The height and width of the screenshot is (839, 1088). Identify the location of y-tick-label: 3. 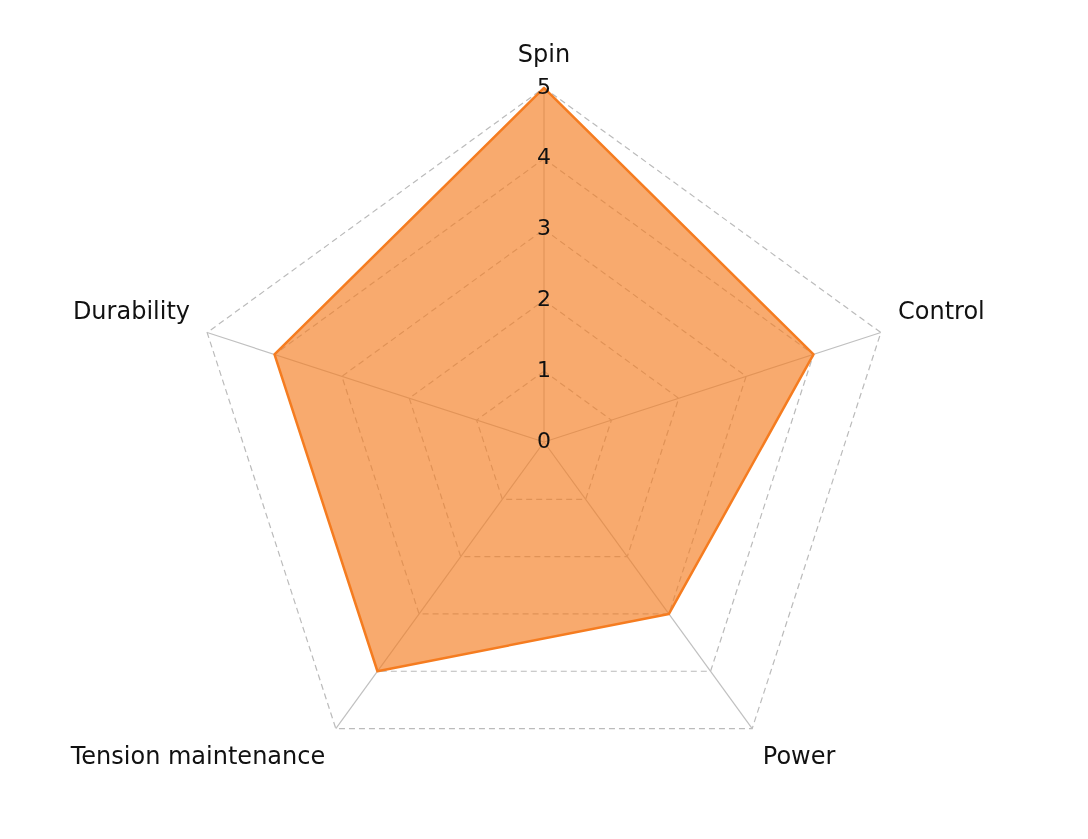
(544, 228).